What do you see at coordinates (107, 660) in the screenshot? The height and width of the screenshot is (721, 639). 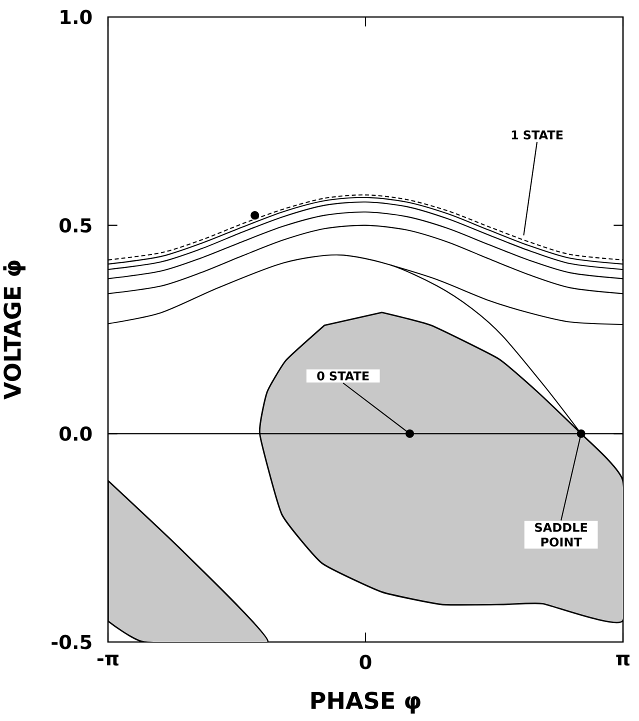 I see `x-tick-label: -π` at bounding box center [107, 660].